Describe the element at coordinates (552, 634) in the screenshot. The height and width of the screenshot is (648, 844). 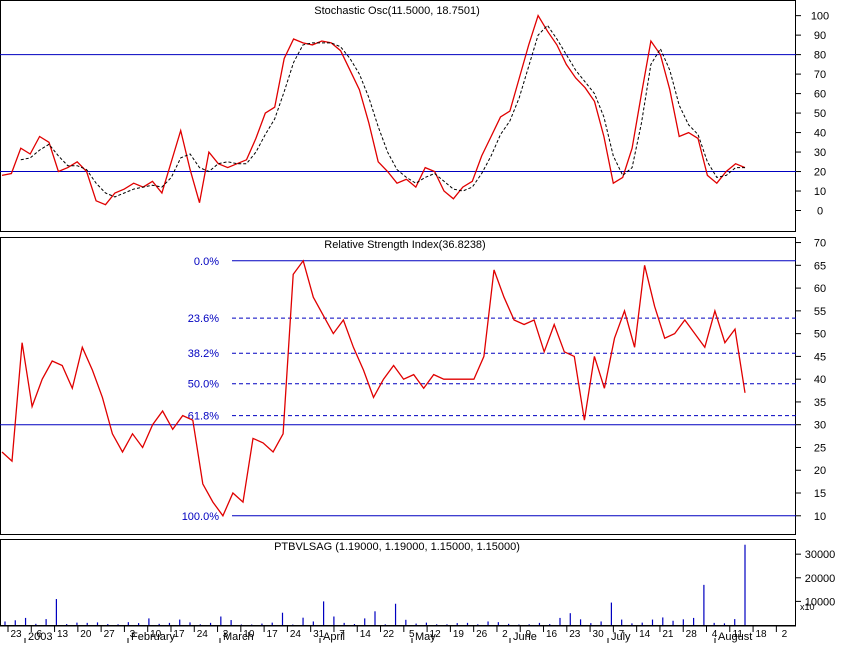
I see `date-tick-label: 16` at that location.